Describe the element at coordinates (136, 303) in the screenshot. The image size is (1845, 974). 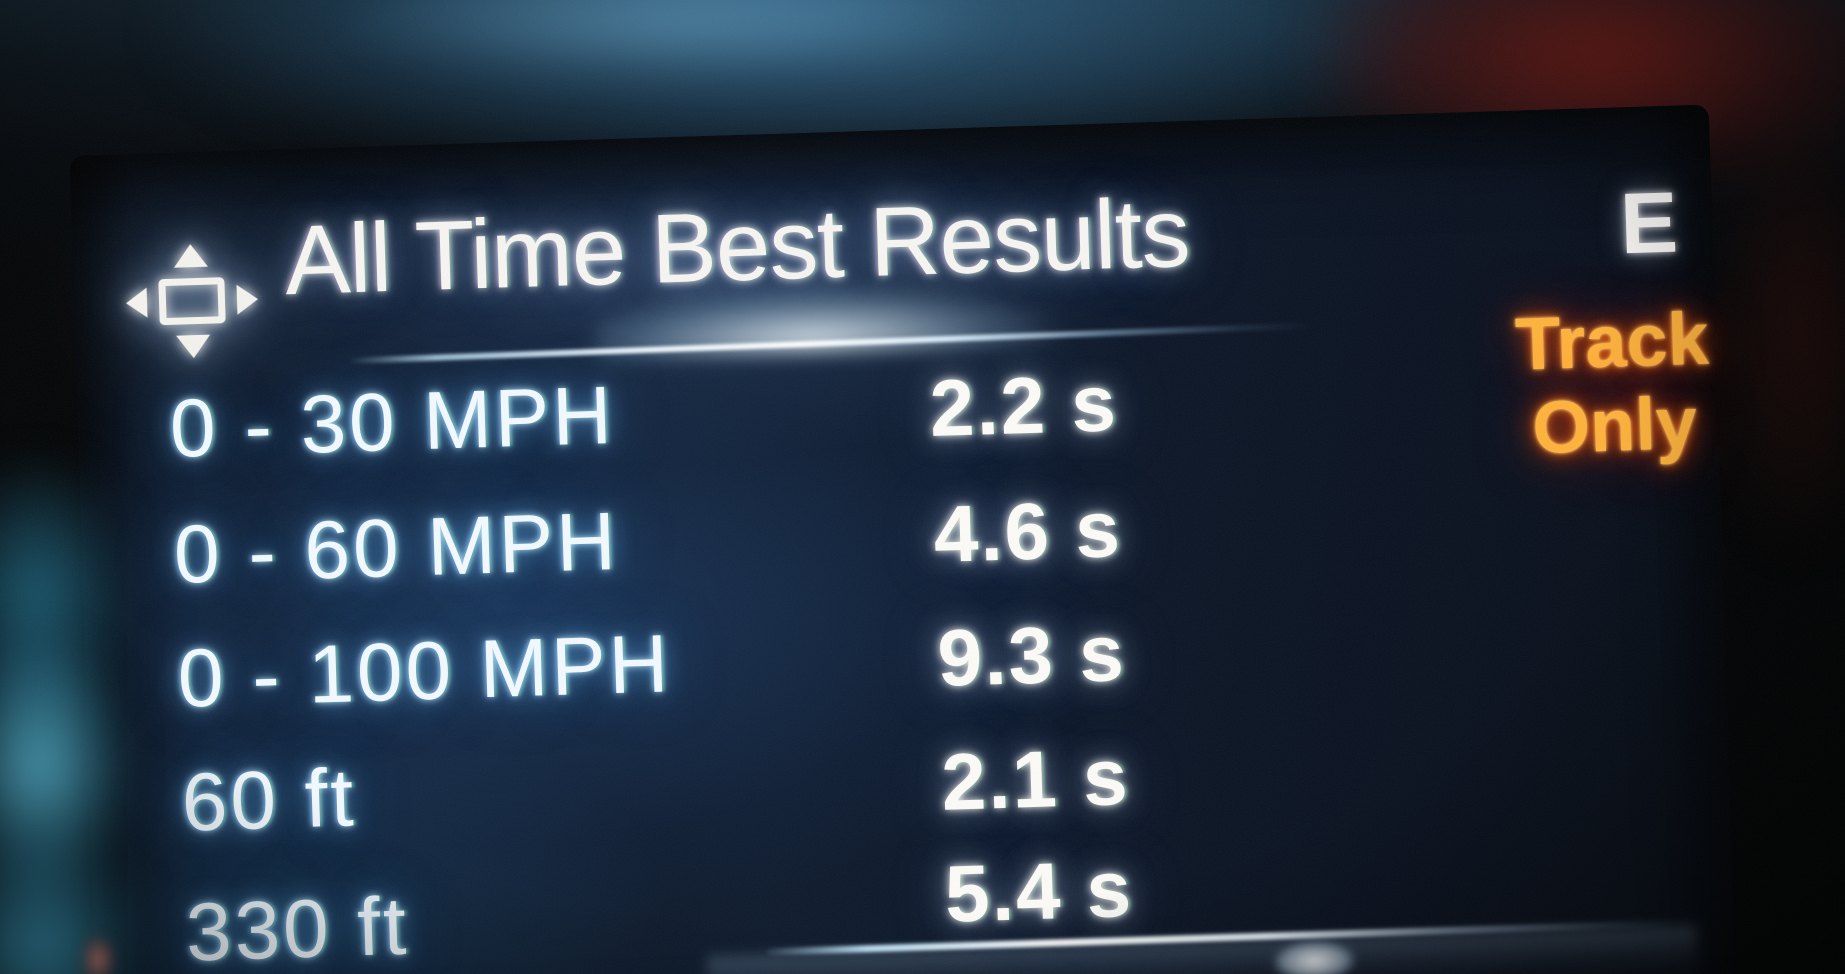
I see `dpad-left-arrow` at that location.